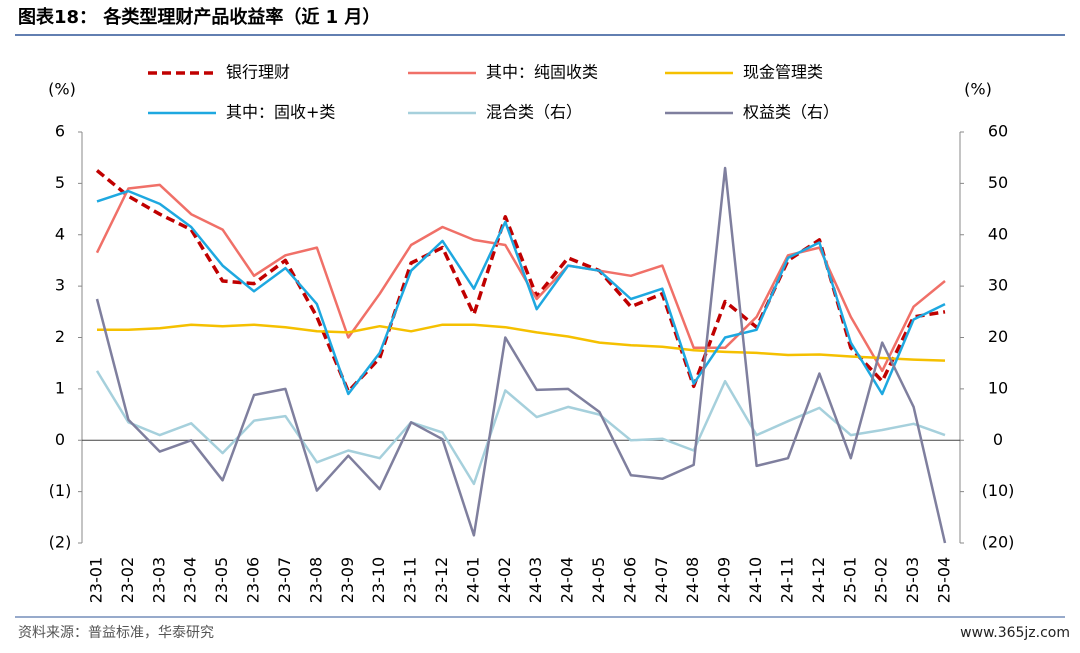  Describe the element at coordinates (60, 233) in the screenshot. I see `y-tick-label: 4` at that location.